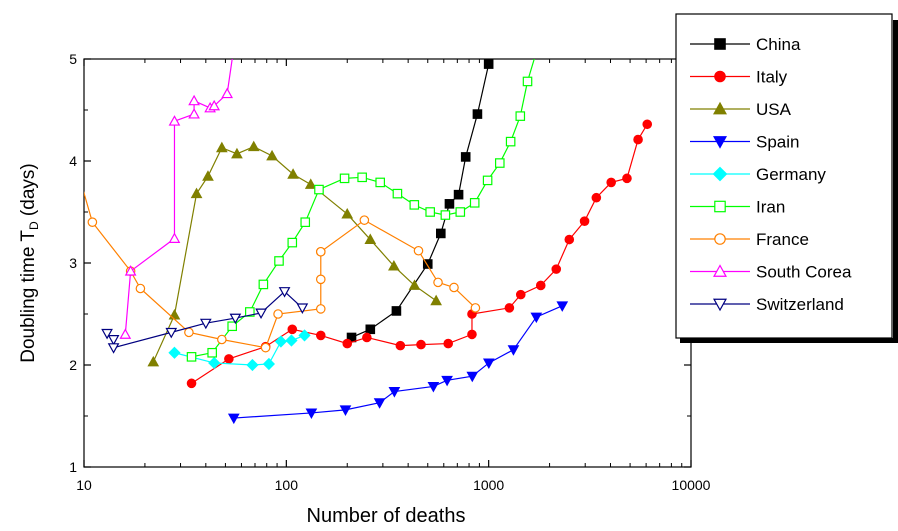 This screenshot has height=531, width=898. I want to click on x-tick-label: 10, so click(84, 485).